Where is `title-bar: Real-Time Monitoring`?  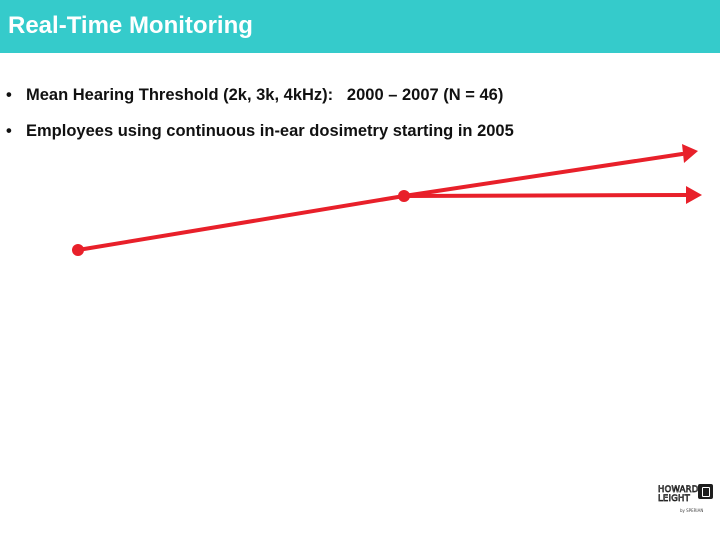 title-bar: Real-Time Monitoring is located at coordinates (360, 26).